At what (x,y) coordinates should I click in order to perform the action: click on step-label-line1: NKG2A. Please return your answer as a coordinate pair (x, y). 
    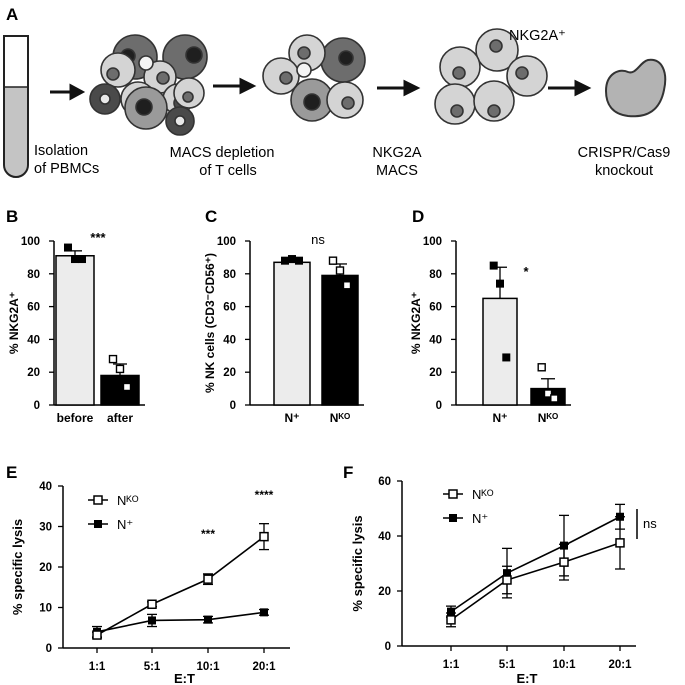
    Looking at the image, I should click on (396, 153).